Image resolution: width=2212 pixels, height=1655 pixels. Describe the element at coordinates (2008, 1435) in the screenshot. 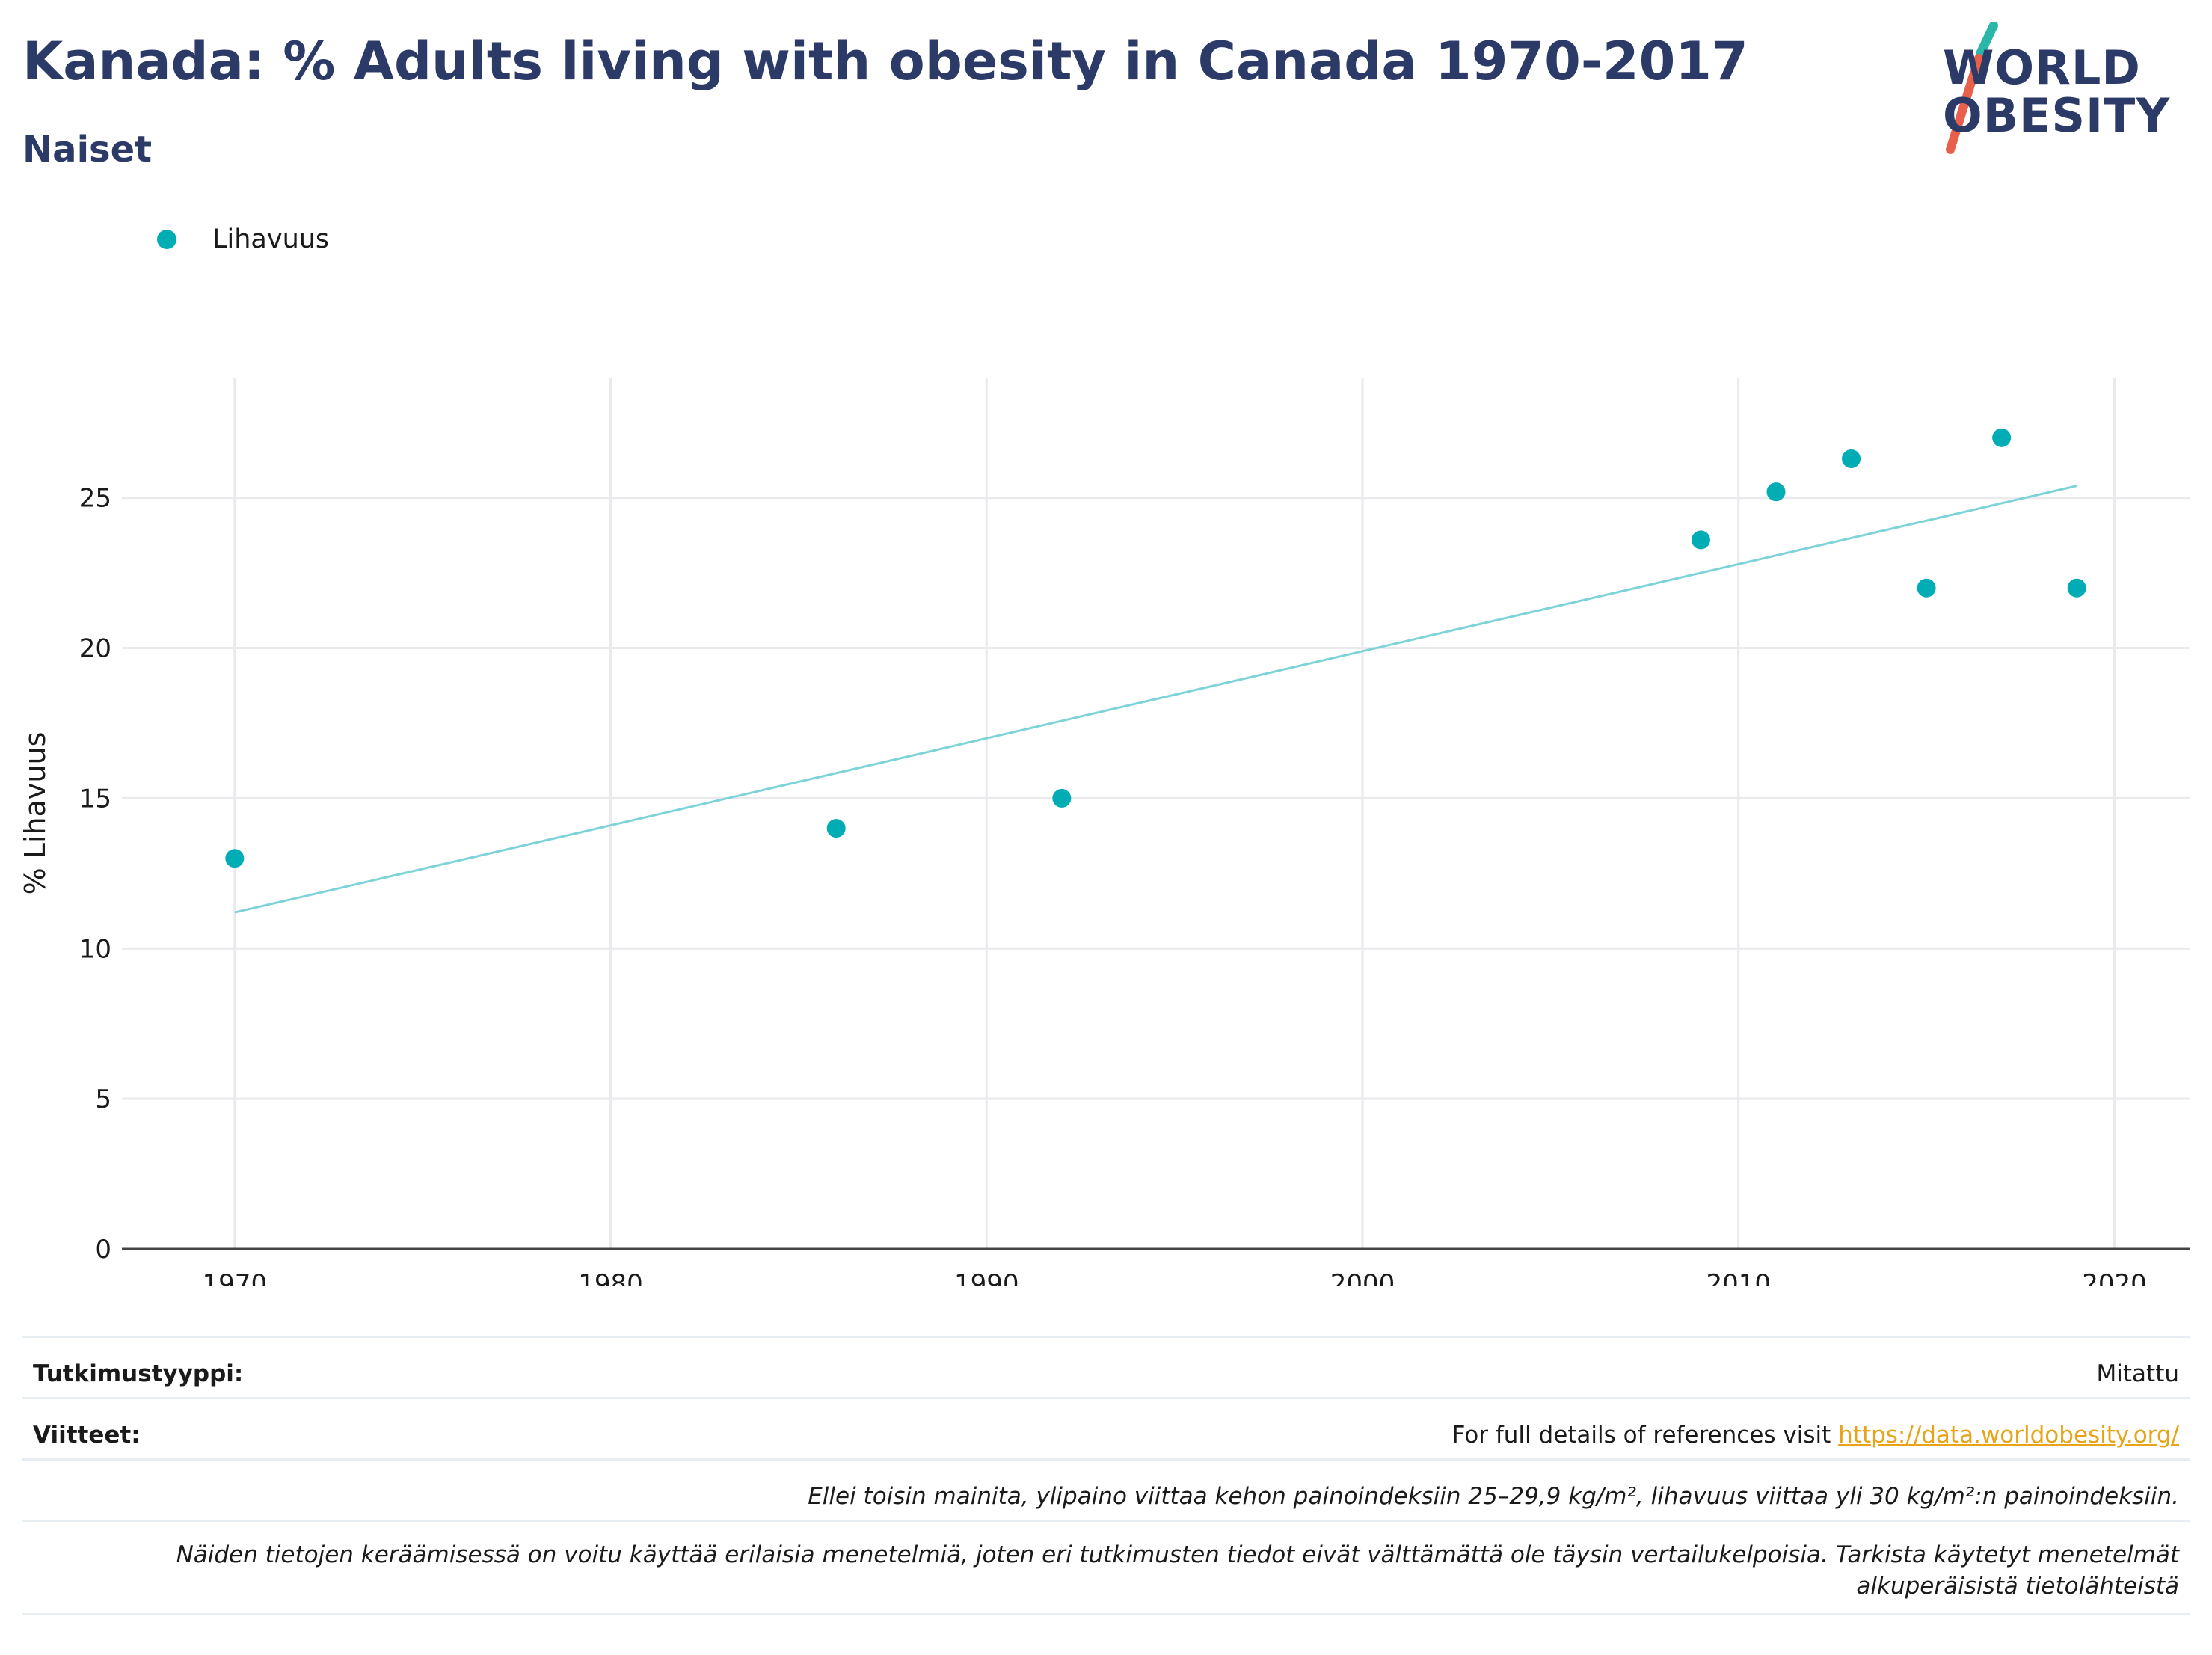

I see `references-link: https://data.worldobesity.org/` at that location.